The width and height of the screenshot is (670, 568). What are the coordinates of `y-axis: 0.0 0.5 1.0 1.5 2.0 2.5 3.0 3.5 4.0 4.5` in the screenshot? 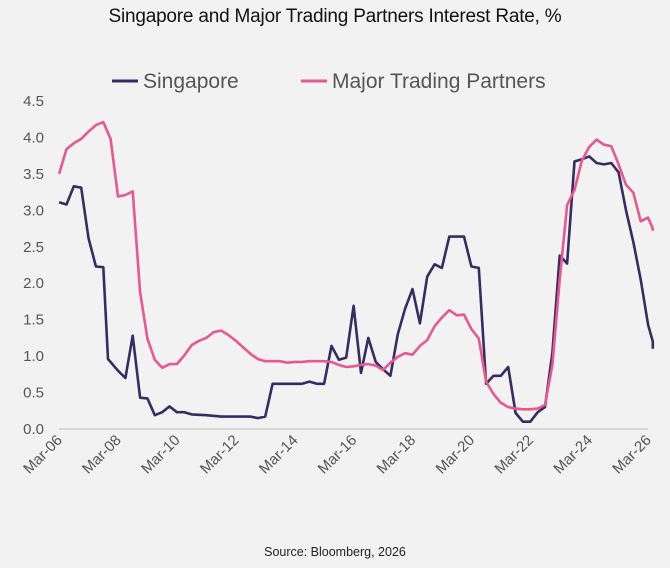 It's located at (33, 265).